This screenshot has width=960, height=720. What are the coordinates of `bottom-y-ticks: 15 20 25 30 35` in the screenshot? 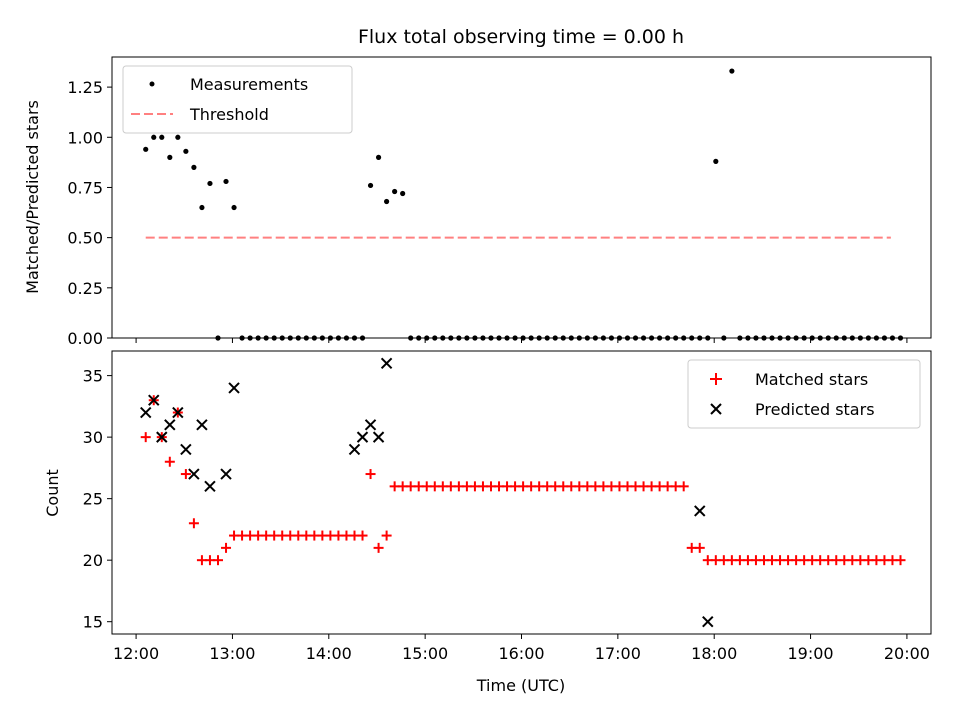 It's located at (97, 499).